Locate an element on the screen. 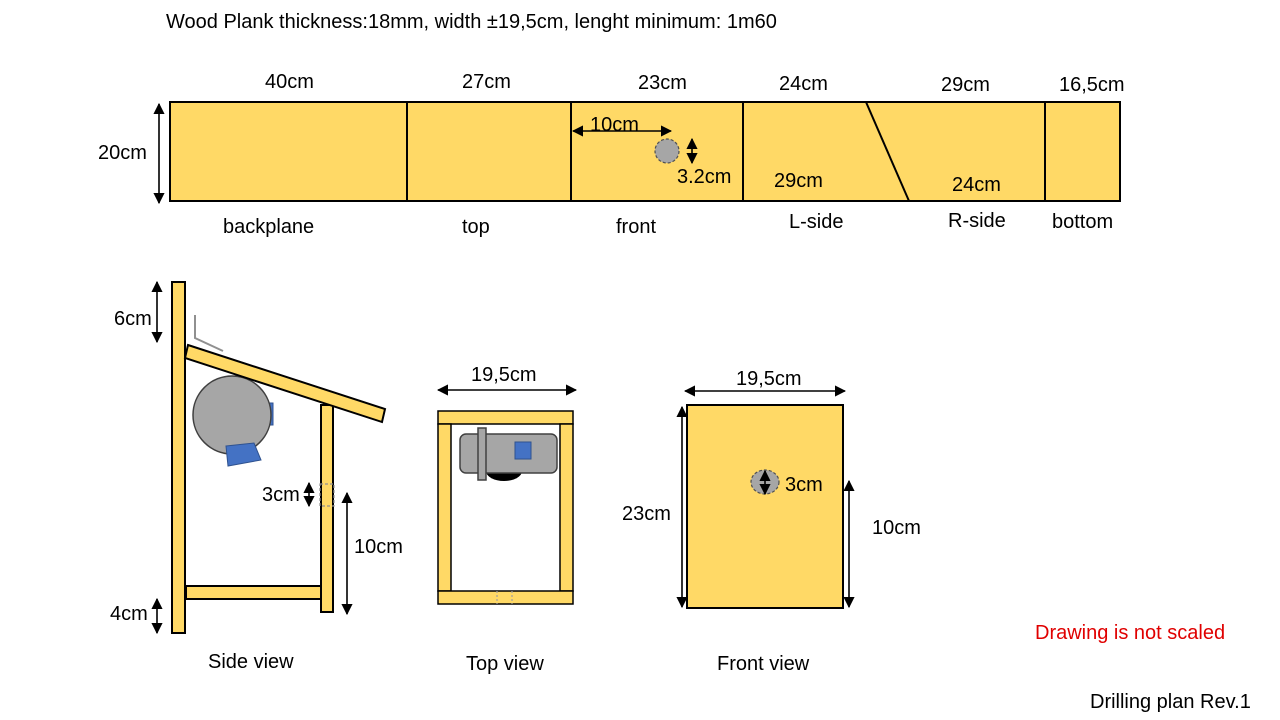  top-view: 19,5cm Top view is located at coordinates (507, 519).